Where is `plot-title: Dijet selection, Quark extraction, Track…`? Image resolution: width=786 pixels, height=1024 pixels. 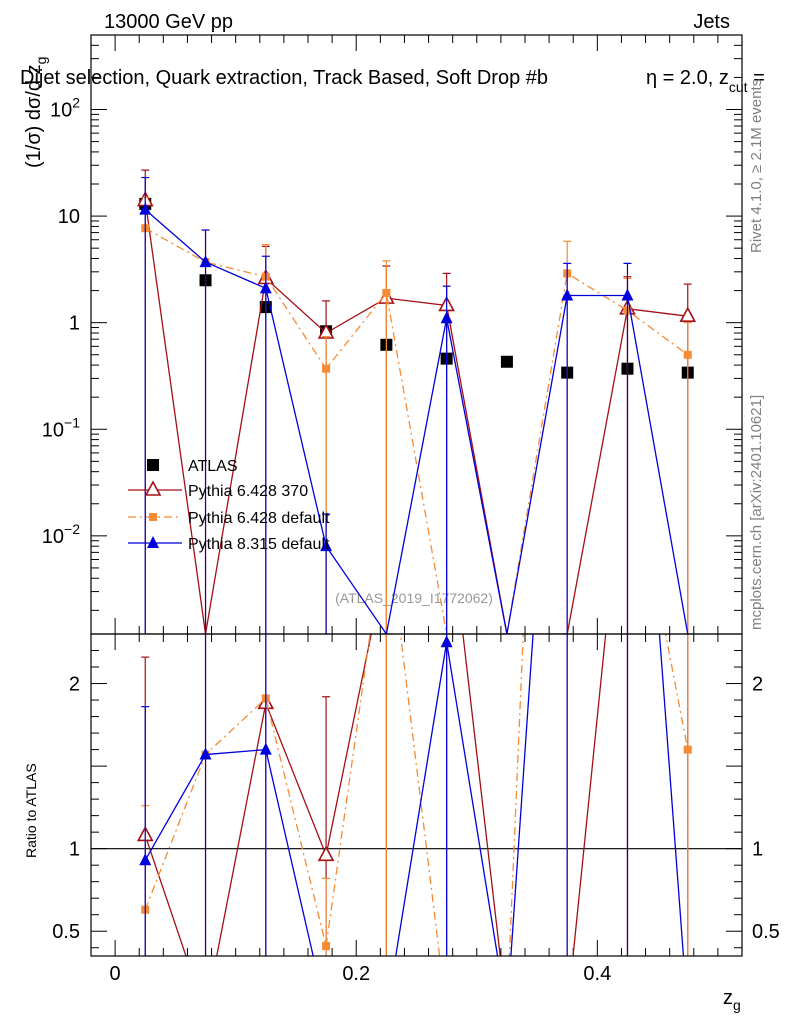 plot-title: Dijet selection, Quark extraction, Track… is located at coordinates (284, 78).